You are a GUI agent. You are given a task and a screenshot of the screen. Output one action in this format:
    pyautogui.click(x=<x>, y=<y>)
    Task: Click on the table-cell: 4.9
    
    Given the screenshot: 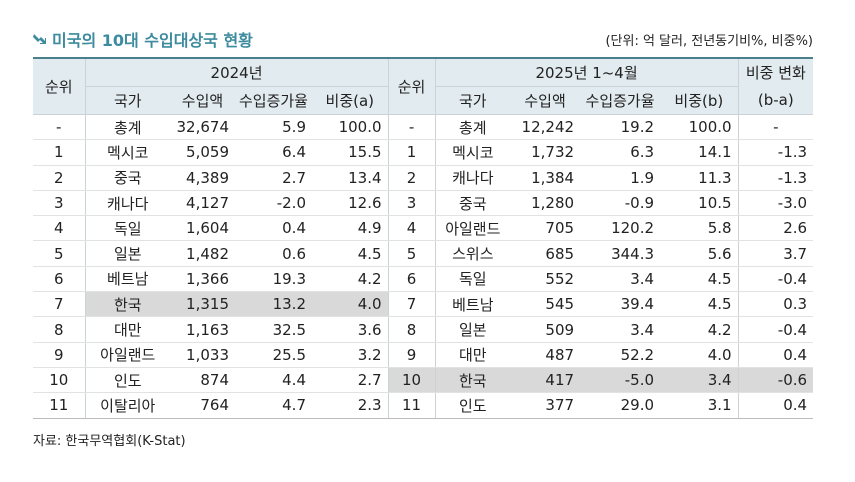 What is the action you would take?
    pyautogui.click(x=350, y=228)
    